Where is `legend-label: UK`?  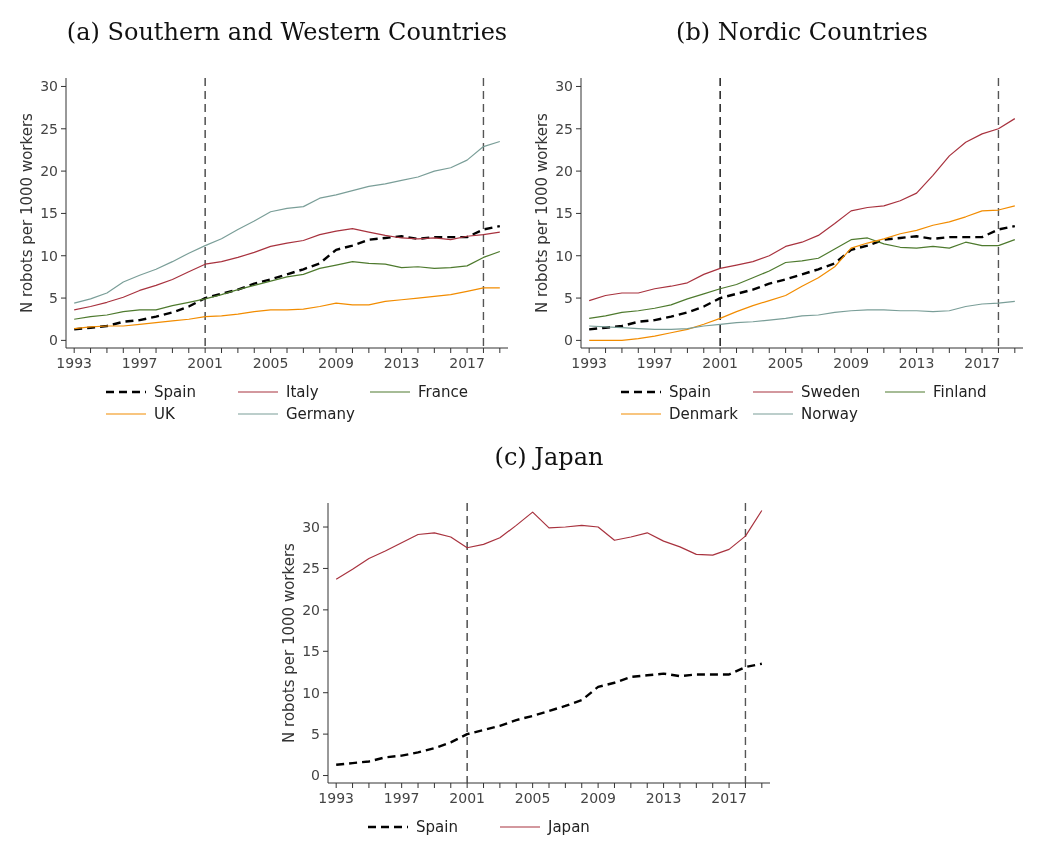
legend-label: UK is located at coordinates (165, 414).